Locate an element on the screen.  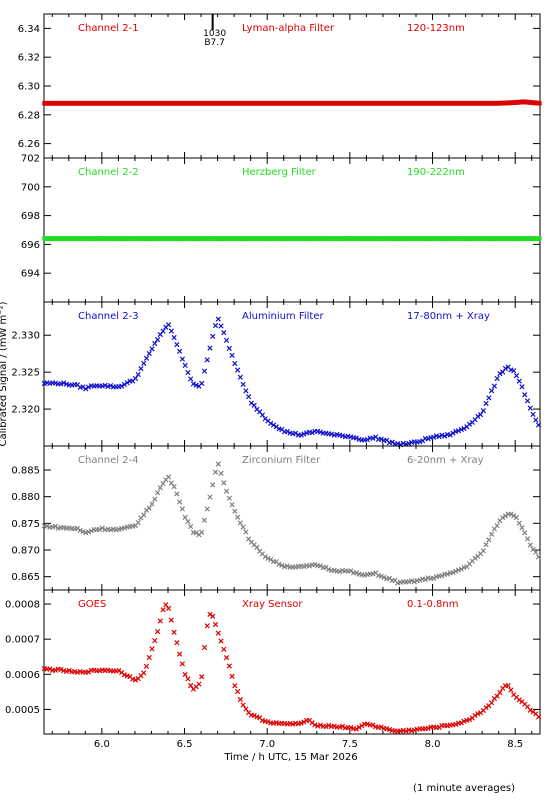
panel-band-label: 120-123nm is located at coordinates (436, 28).